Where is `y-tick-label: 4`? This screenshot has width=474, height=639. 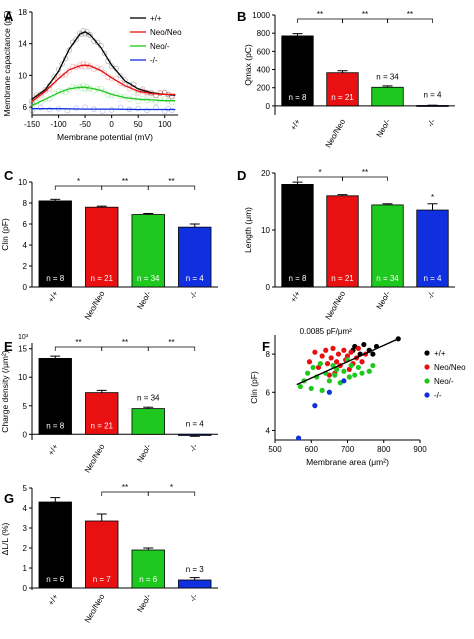 y-tick-label: 4 is located at coordinates (25, 245).